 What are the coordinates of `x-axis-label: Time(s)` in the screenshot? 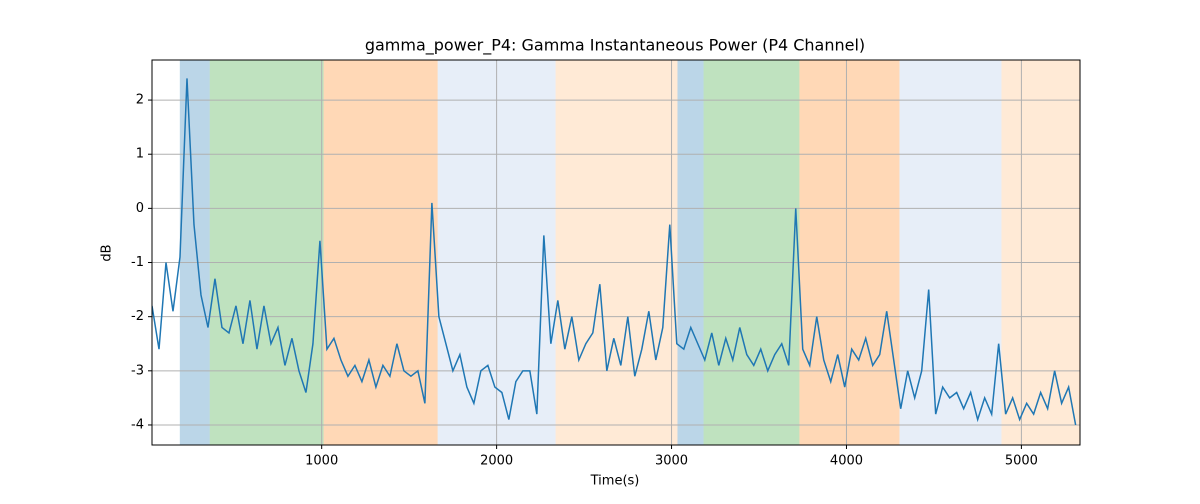 It's located at (615, 481).